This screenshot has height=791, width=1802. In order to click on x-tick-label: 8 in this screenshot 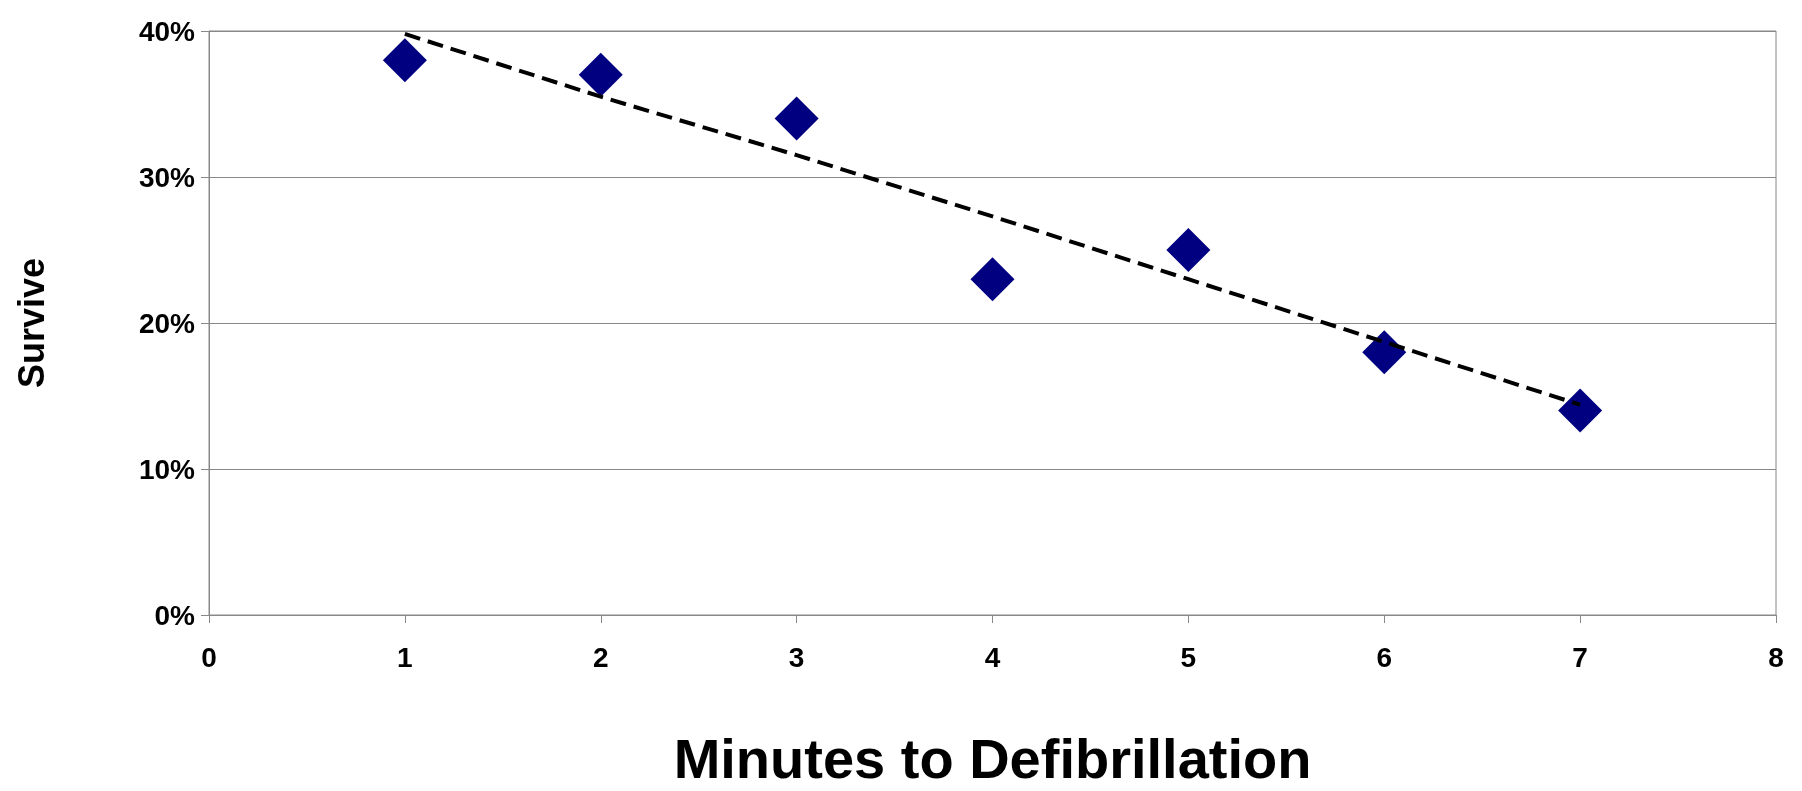, I will do `click(1776, 657)`.